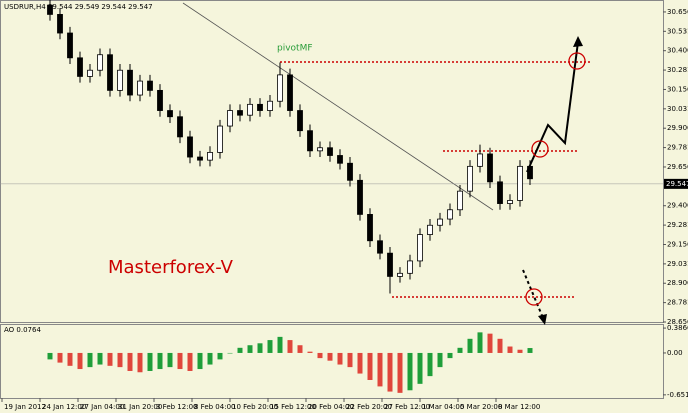 The height and width of the screenshot is (413, 688). Describe the element at coordinates (677, 148) in the screenshot. I see `y-tick-label: 29.781` at that location.